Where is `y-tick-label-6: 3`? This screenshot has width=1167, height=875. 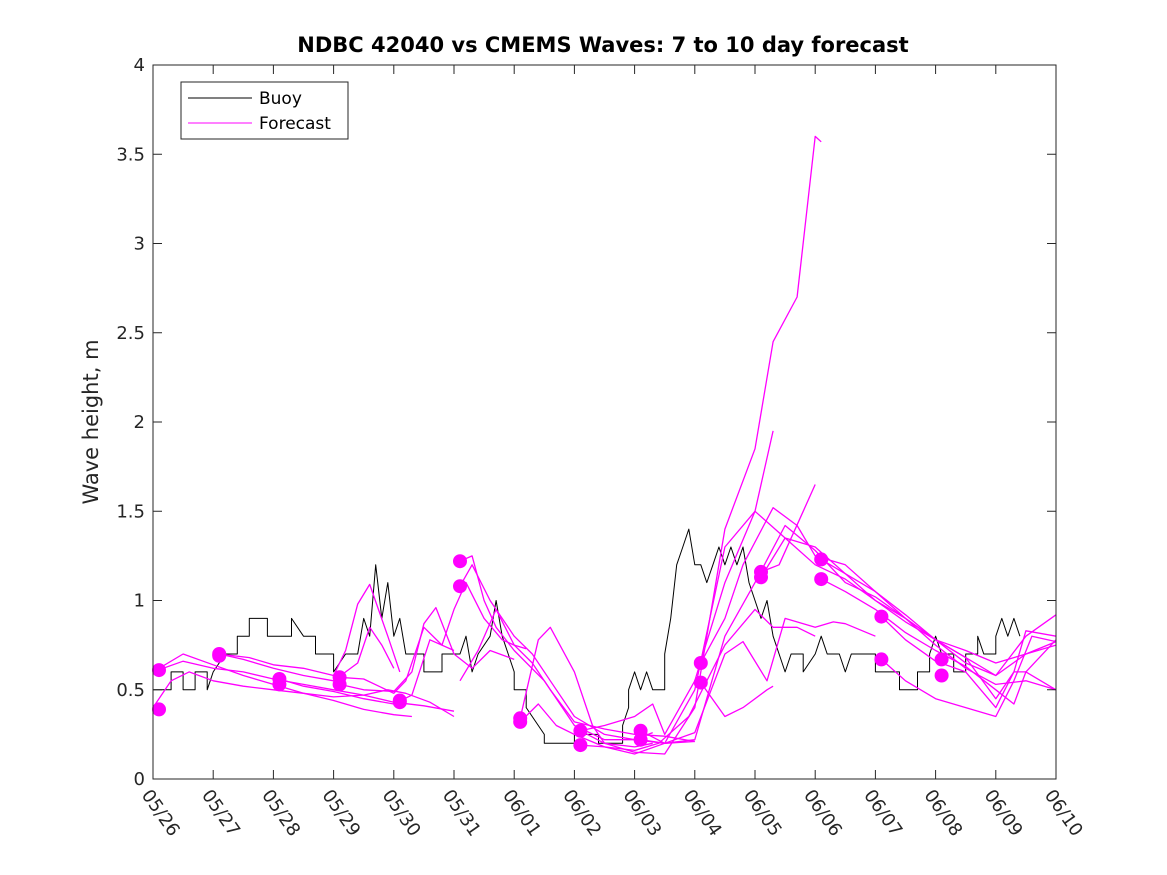 y-tick-label-6: 3 is located at coordinates (139, 244).